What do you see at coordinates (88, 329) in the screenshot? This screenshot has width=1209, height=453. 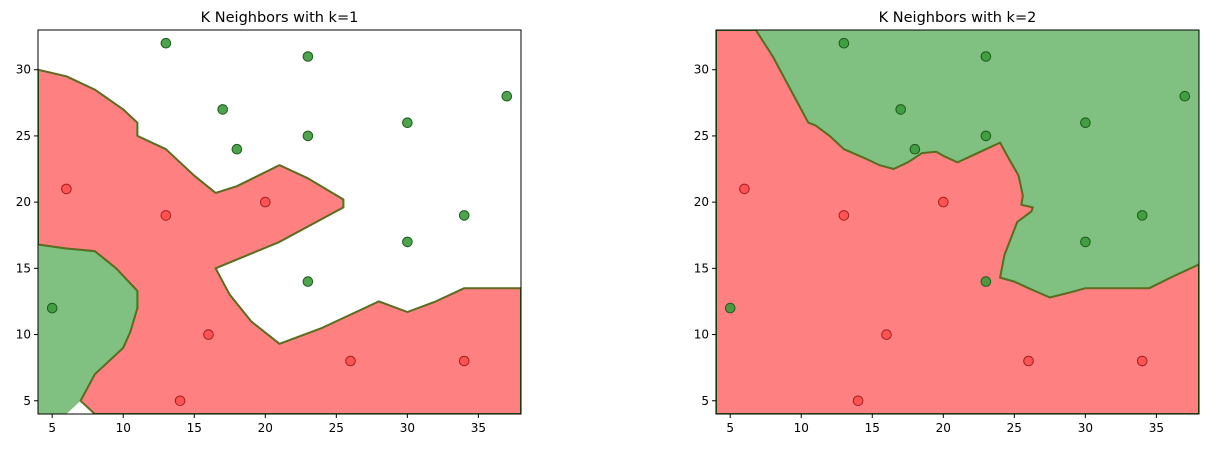 I see `decision-region-green` at bounding box center [88, 329].